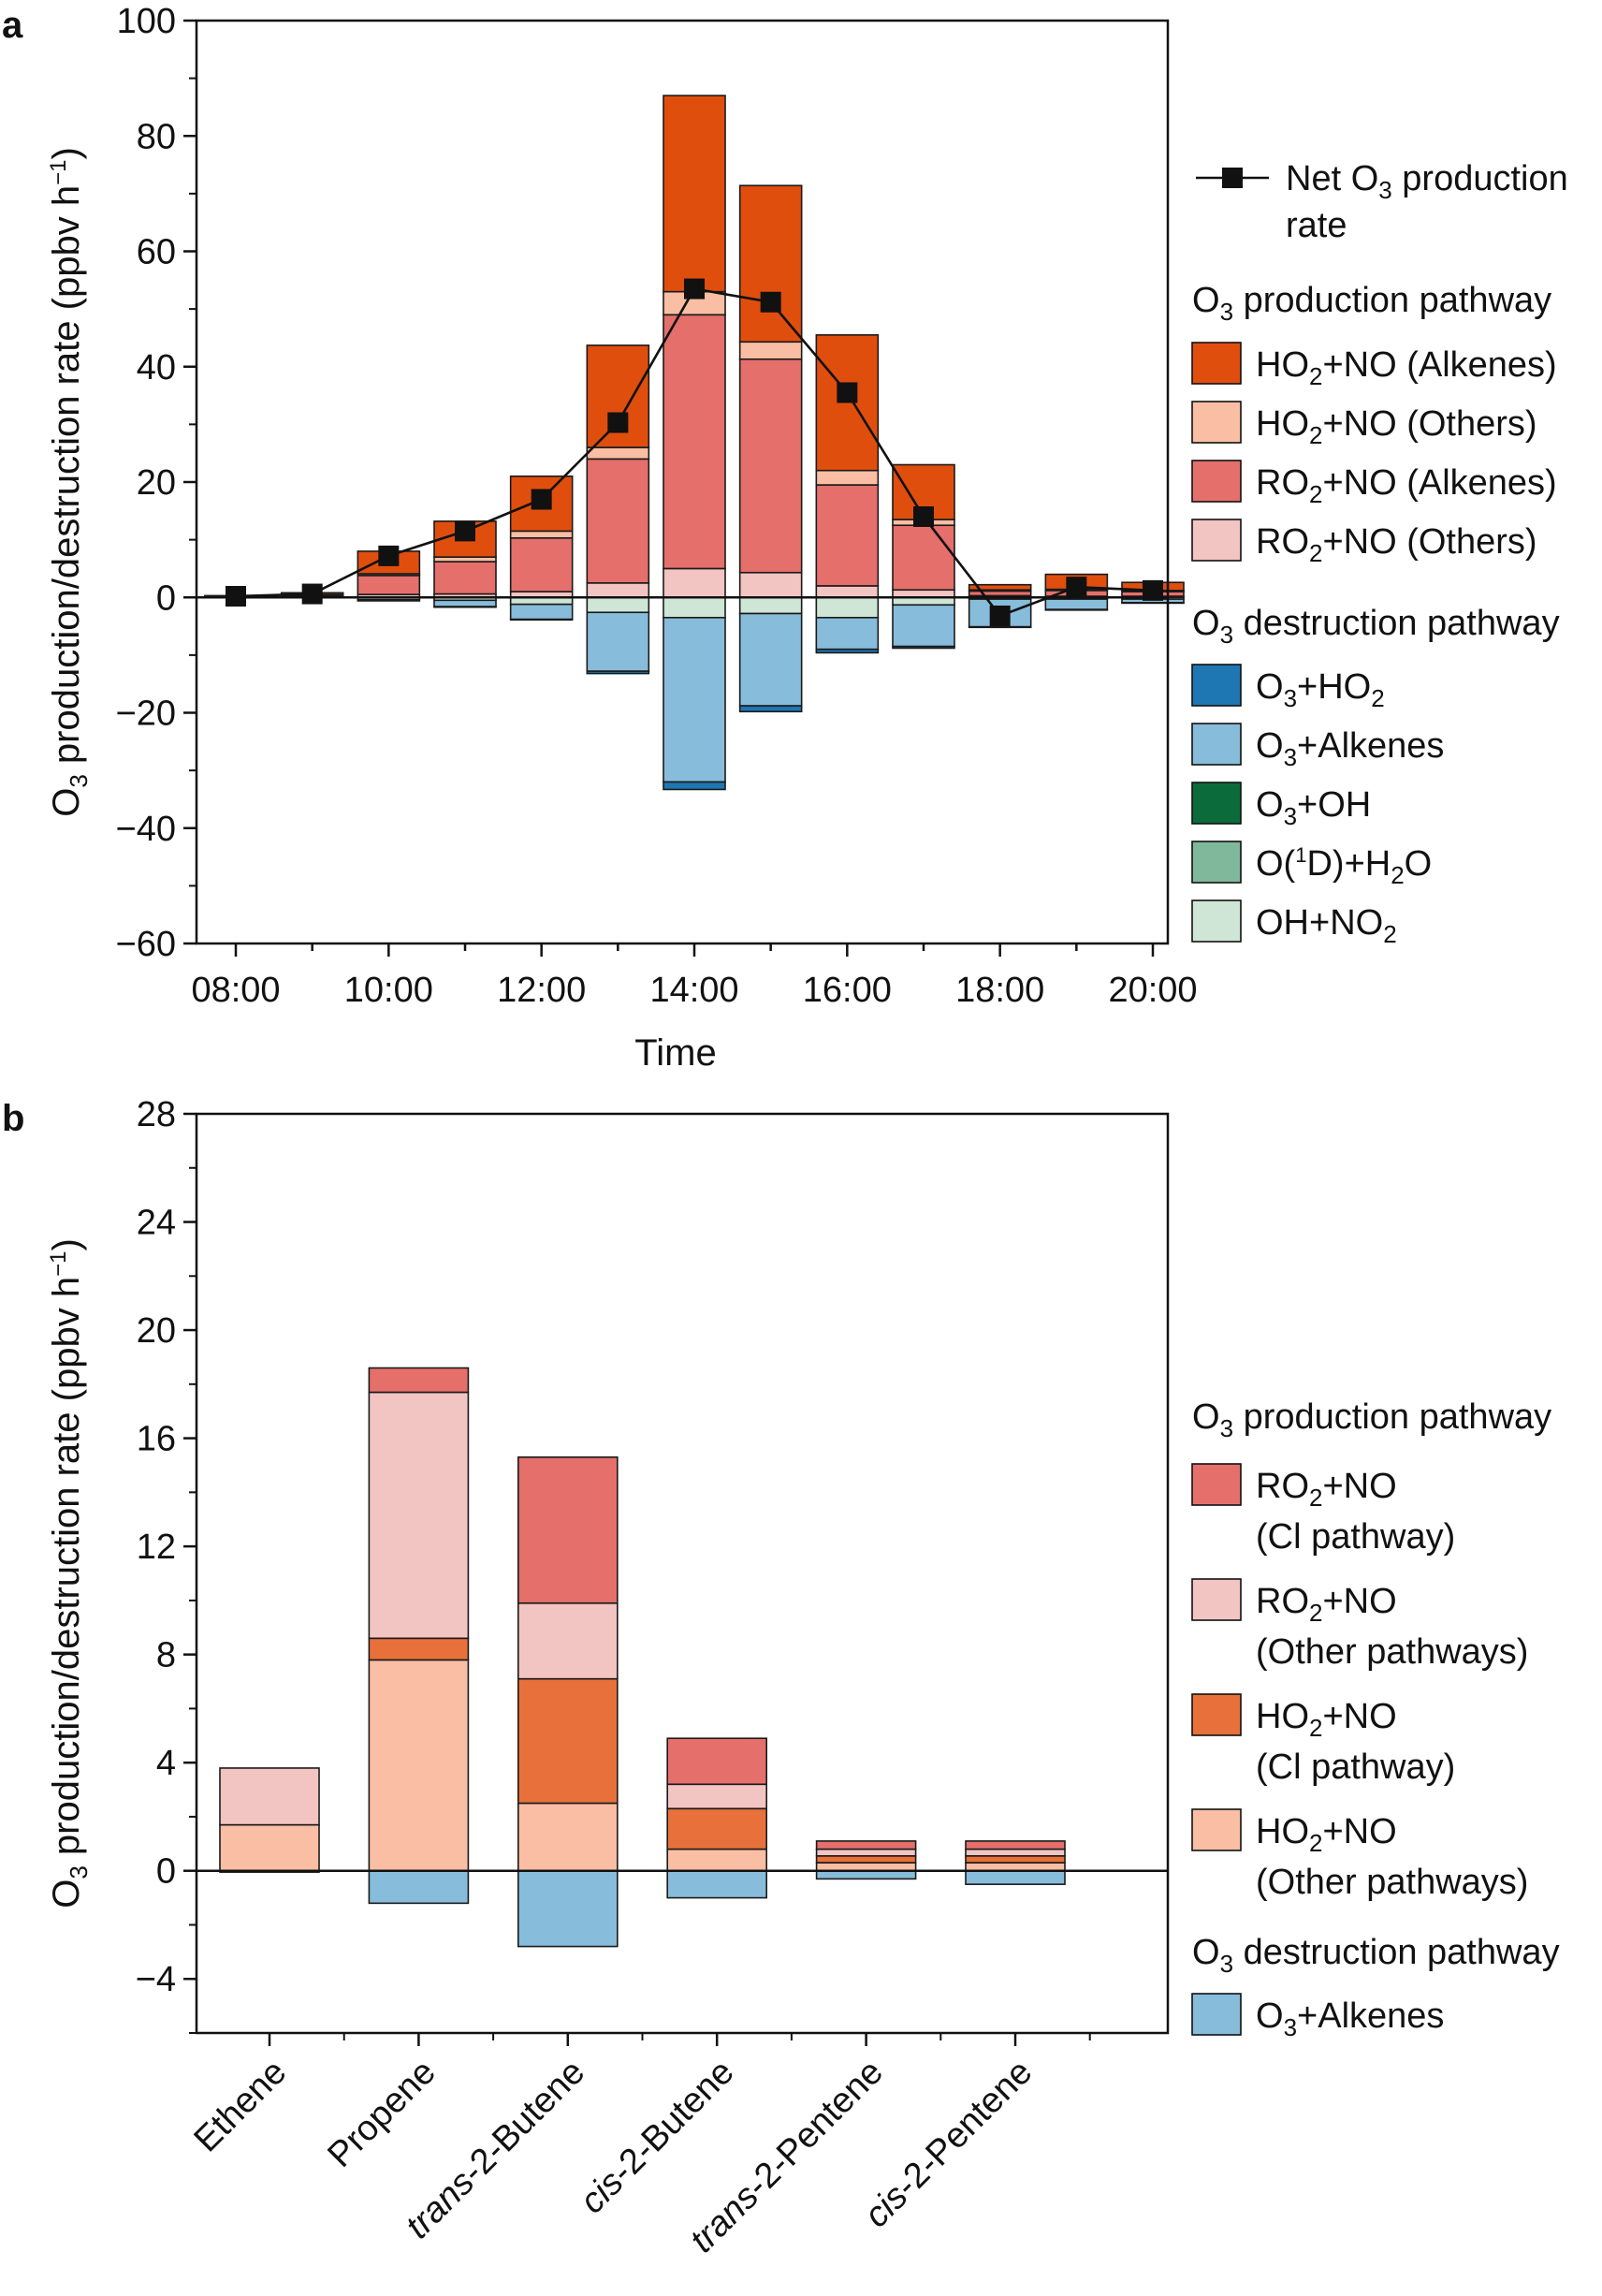 Image resolution: width=1602 pixels, height=2296 pixels. I want to click on ytick-label-a: 100, so click(146, 22).